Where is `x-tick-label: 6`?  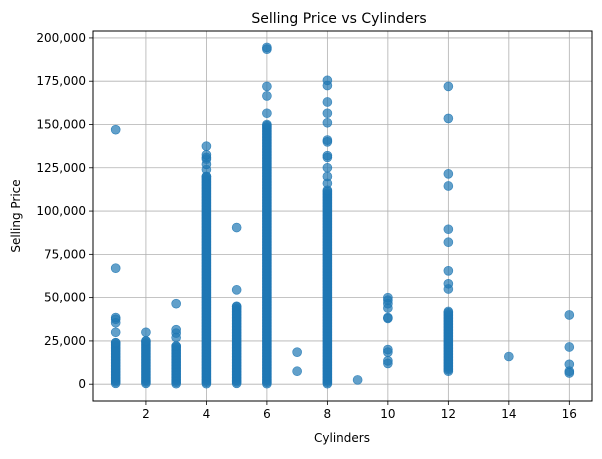 x-tick-label: 6 is located at coordinates (267, 414).